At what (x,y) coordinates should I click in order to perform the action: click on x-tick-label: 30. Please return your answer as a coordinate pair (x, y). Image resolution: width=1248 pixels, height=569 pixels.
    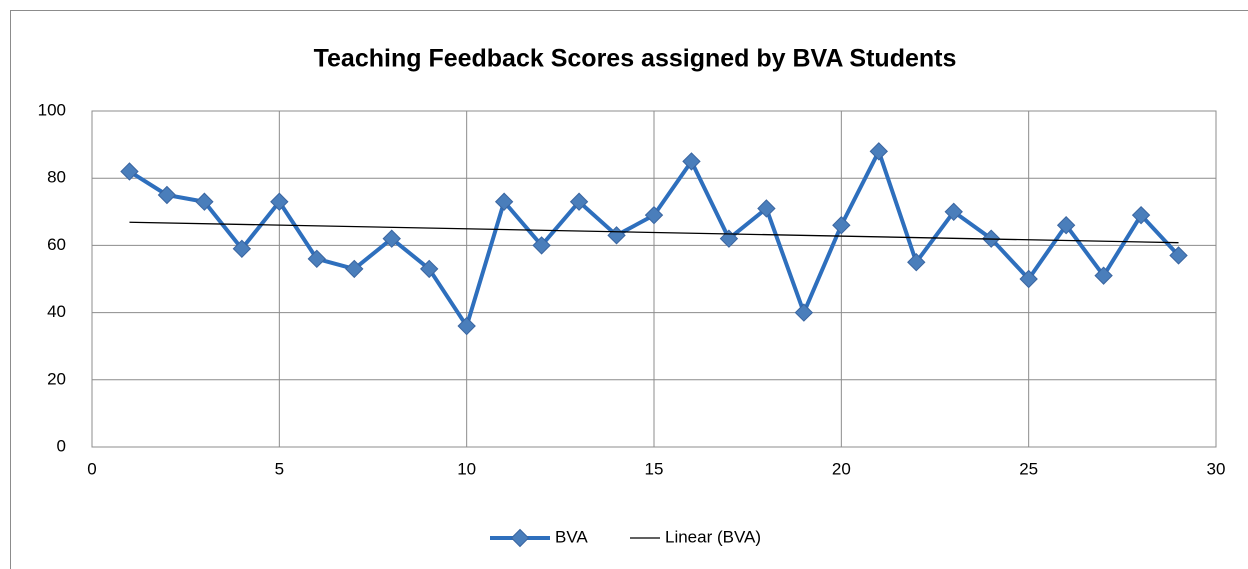
    Looking at the image, I should click on (1216, 468).